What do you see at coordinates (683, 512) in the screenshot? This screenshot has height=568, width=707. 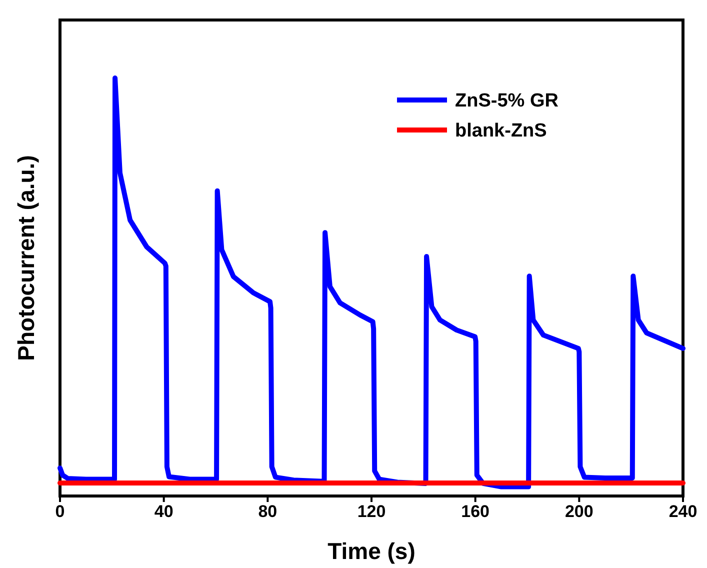 I see `x-tick-label: 240` at bounding box center [683, 512].